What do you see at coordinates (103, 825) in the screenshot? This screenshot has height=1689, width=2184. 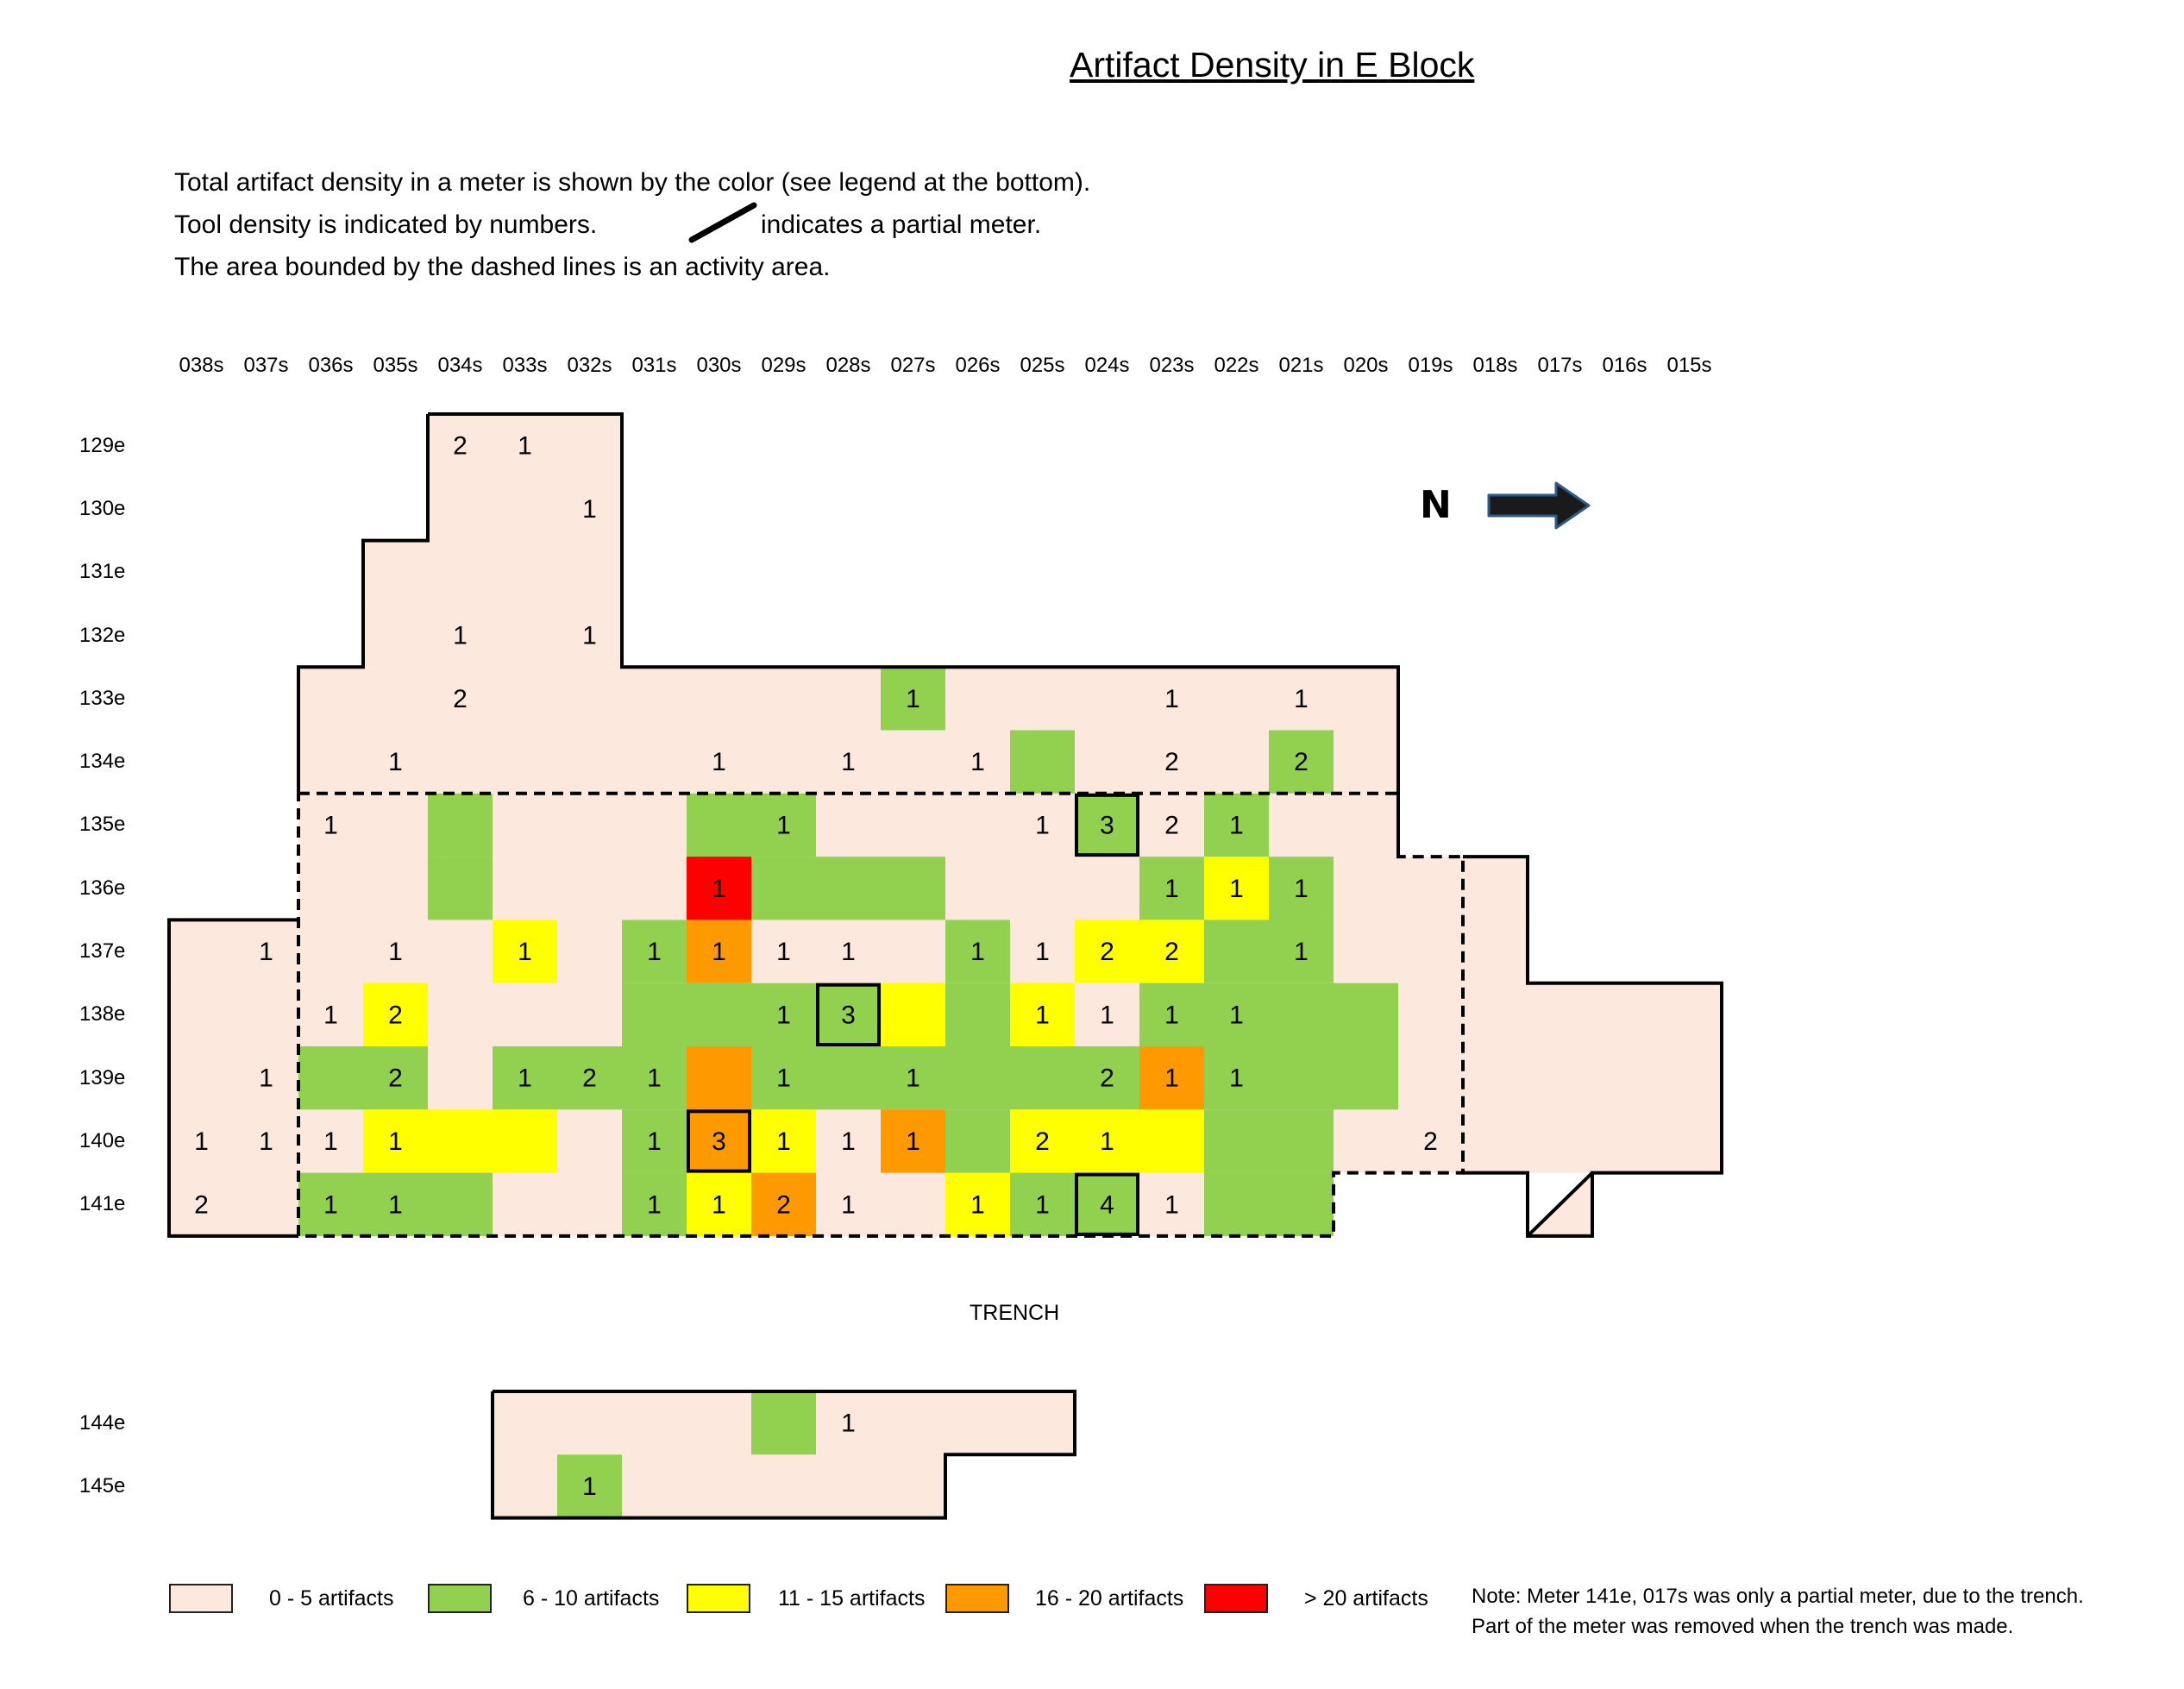 I see `row-label: 135e` at bounding box center [103, 825].